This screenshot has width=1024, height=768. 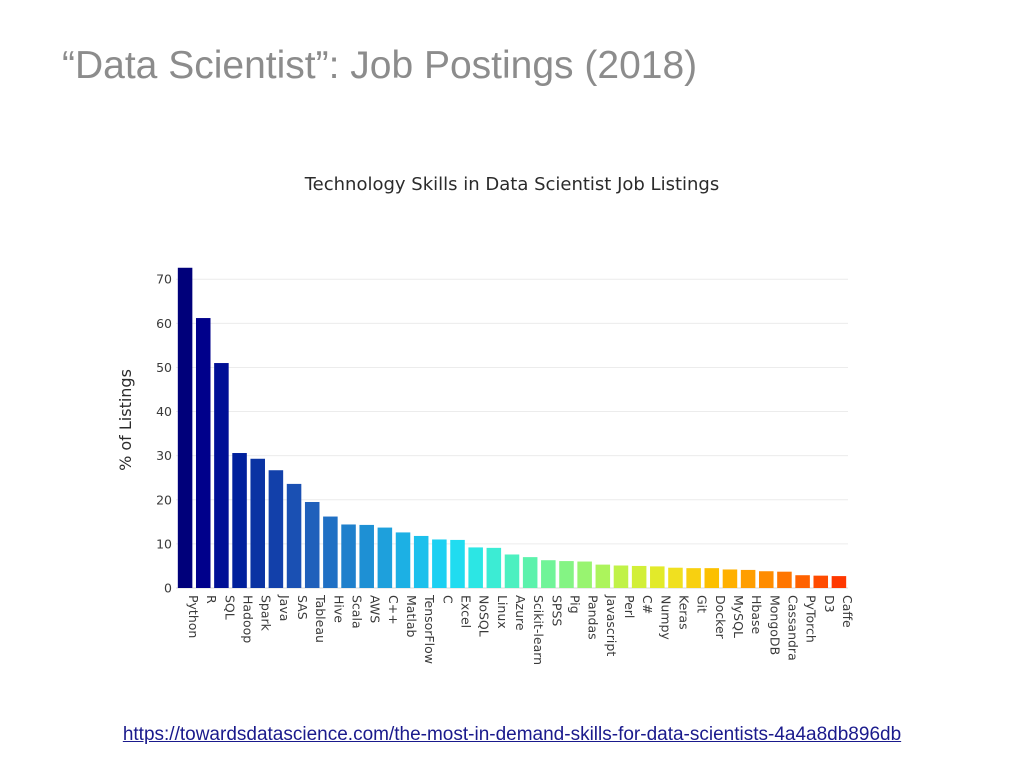 What do you see at coordinates (784, 579) in the screenshot?
I see `bar-cassandra` at bounding box center [784, 579].